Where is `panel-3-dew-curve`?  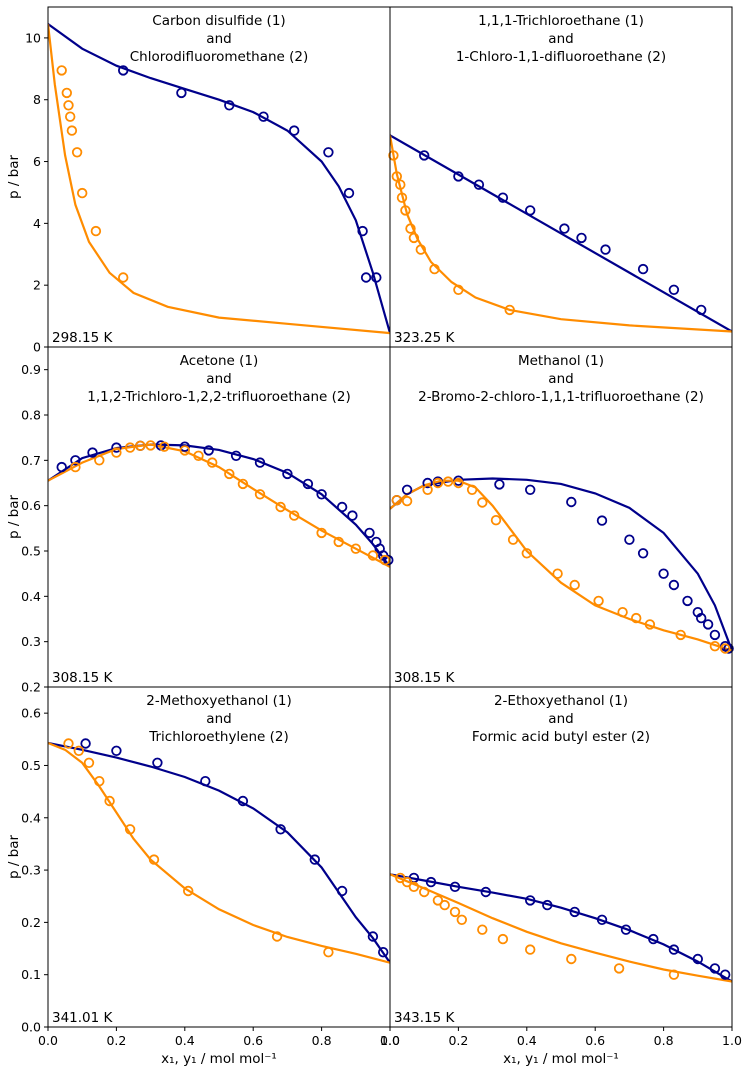 panel-3-dew-curve is located at coordinates (219, 505).